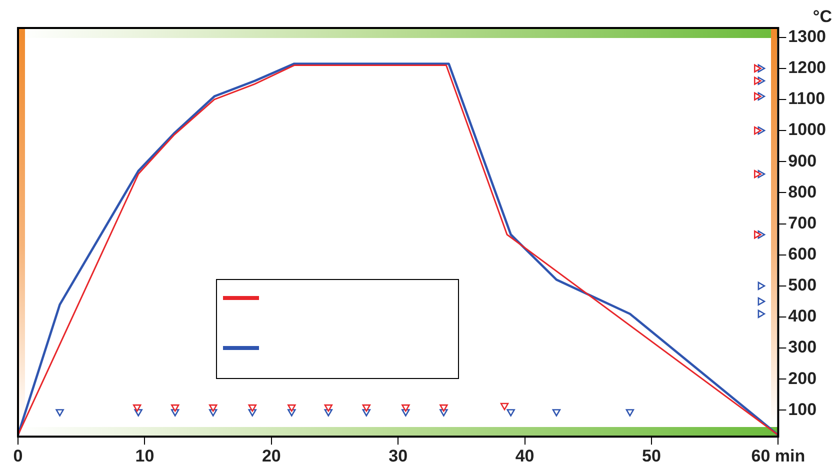  Describe the element at coordinates (802, 316) in the screenshot. I see `y-tick-label: 400` at that location.